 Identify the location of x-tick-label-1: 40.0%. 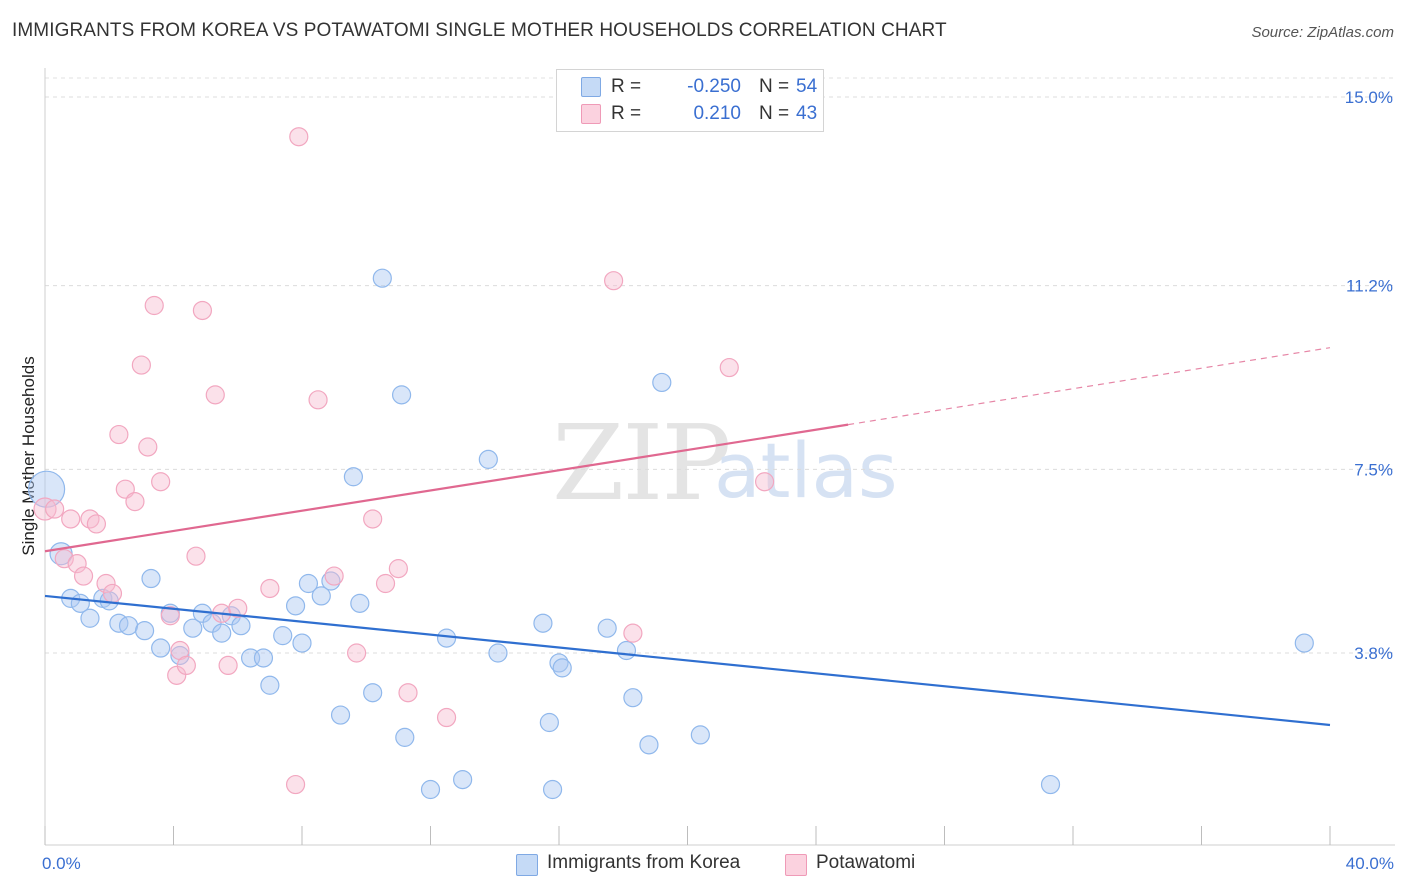
(1370, 863).